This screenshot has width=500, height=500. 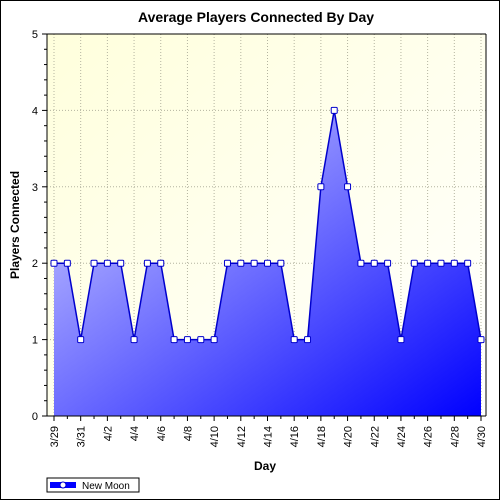 I want to click on x-tick-label: 4/30, so click(x=482, y=436).